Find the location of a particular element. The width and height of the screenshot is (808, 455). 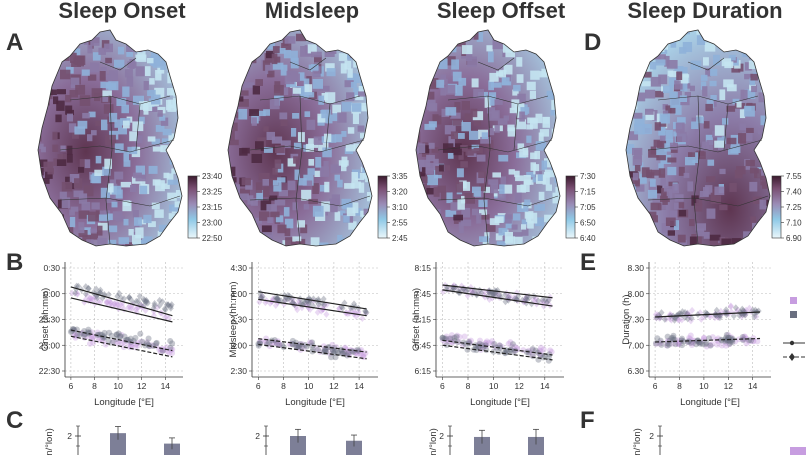

x-tick-label: 8 is located at coordinates (94, 386).